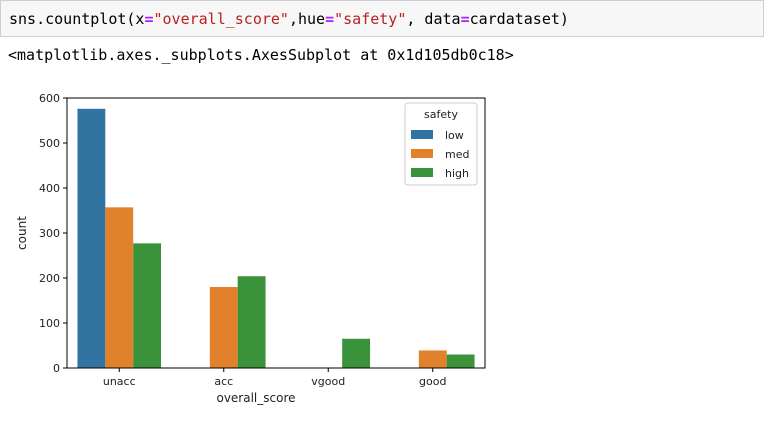 The image size is (766, 439). What do you see at coordinates (49, 278) in the screenshot?
I see `y-tick-label: 200` at bounding box center [49, 278].